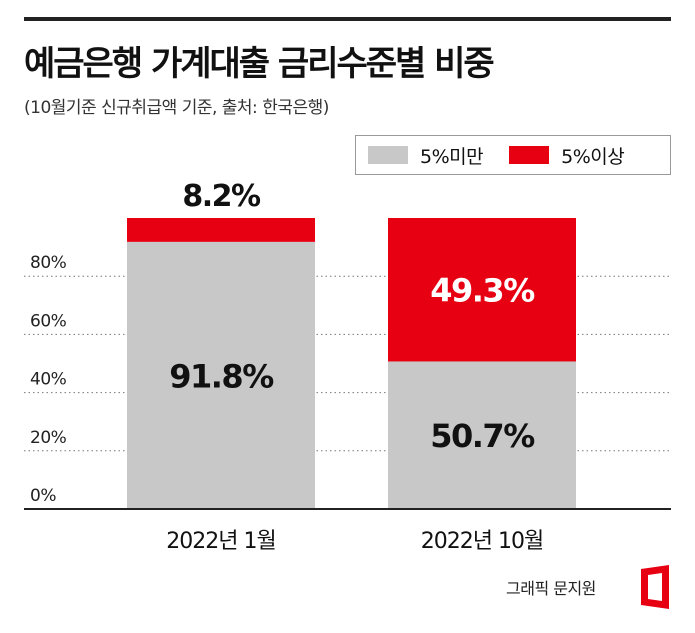  I want to click on legend-item-over5: 5%이상, so click(567, 155).